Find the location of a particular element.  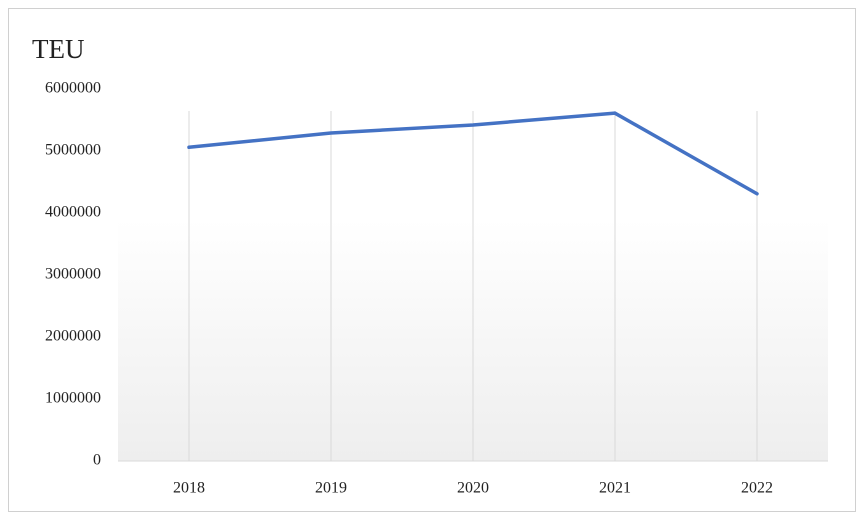

x-tick-label: 2022 is located at coordinates (757, 488).